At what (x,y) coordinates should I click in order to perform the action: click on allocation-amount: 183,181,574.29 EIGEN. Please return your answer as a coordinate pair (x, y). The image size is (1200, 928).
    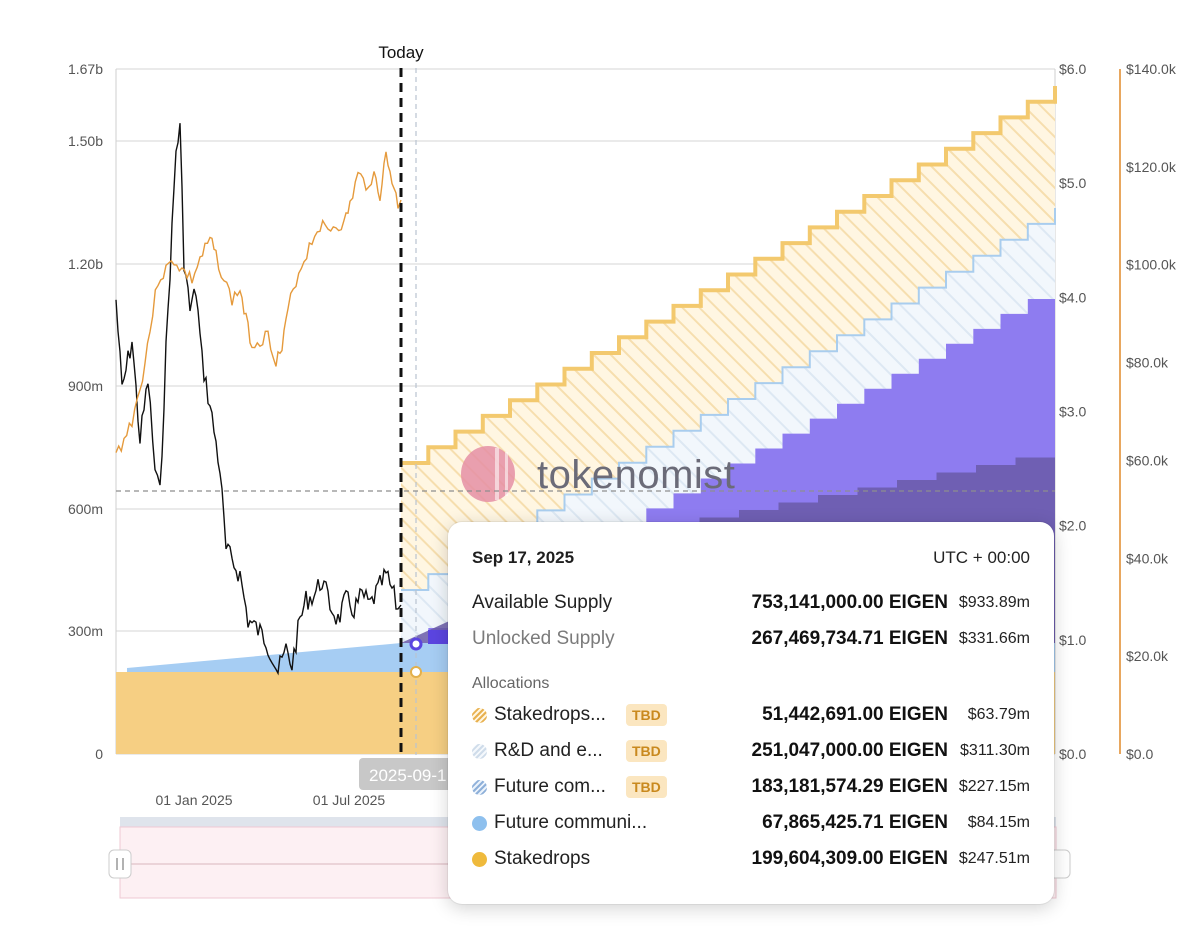
    Looking at the image, I should click on (849, 786).